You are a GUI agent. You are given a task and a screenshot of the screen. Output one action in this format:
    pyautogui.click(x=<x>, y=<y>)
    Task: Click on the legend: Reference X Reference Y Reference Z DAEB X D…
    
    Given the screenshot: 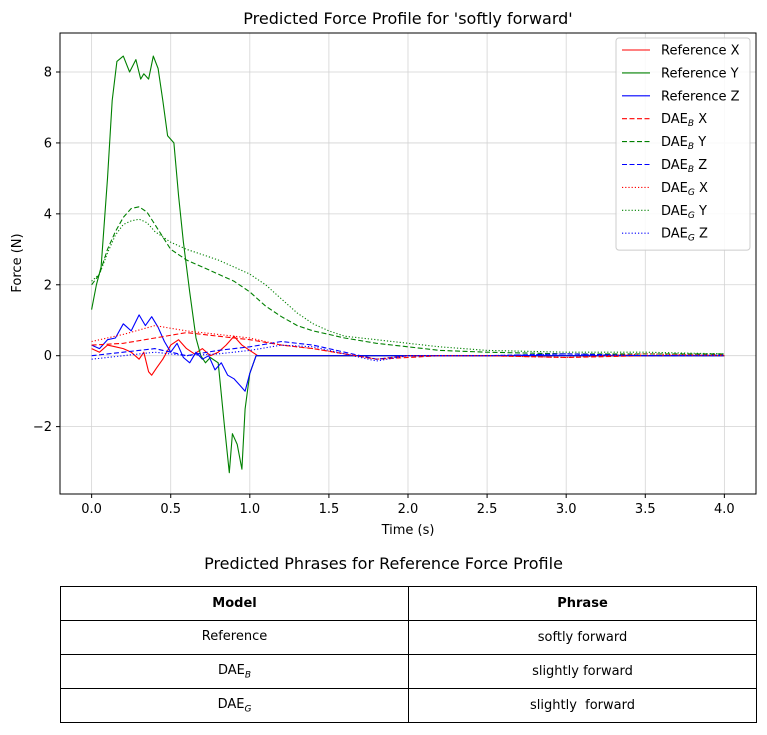 What is the action you would take?
    pyautogui.click(x=683, y=144)
    